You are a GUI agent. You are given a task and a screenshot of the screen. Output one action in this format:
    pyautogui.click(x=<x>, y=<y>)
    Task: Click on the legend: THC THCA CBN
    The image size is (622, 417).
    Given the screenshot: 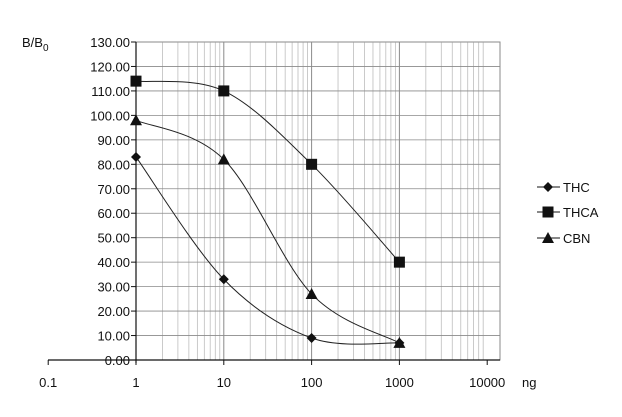 What is the action you would take?
    pyautogui.click(x=568, y=213)
    